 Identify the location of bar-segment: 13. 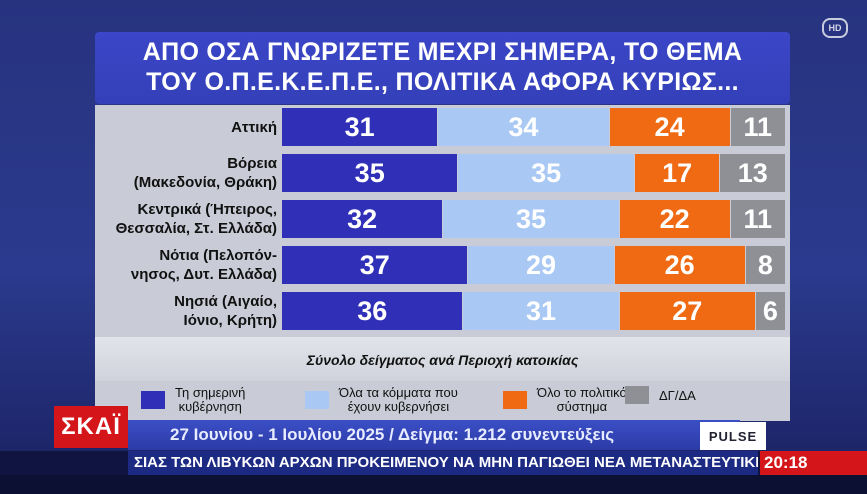
(752, 173).